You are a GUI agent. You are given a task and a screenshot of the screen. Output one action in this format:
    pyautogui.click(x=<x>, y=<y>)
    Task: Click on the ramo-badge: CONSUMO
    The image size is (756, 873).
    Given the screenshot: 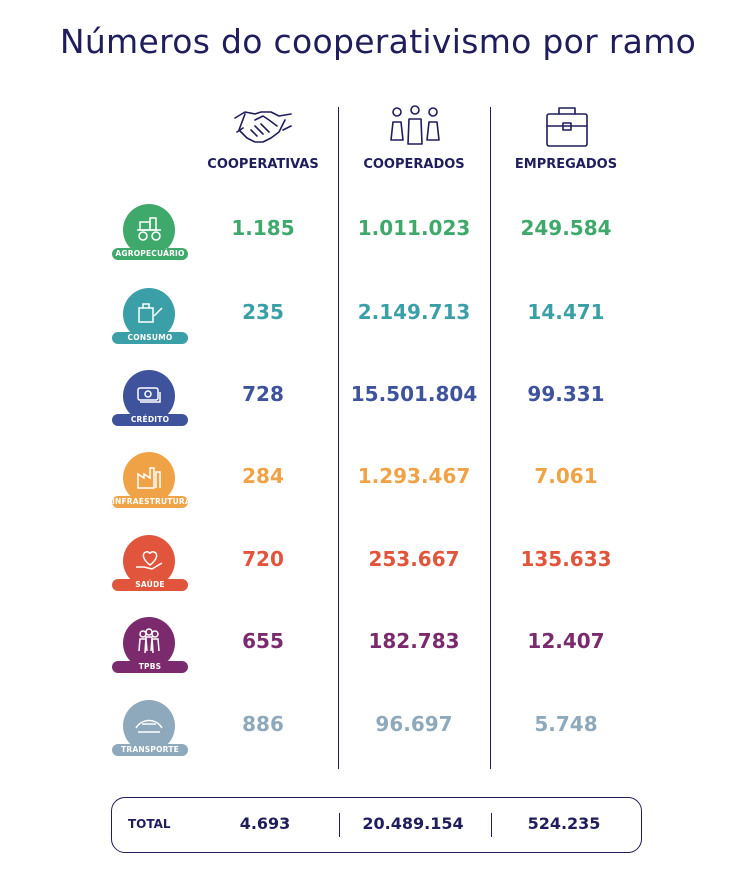 What is the action you would take?
    pyautogui.click(x=150, y=318)
    